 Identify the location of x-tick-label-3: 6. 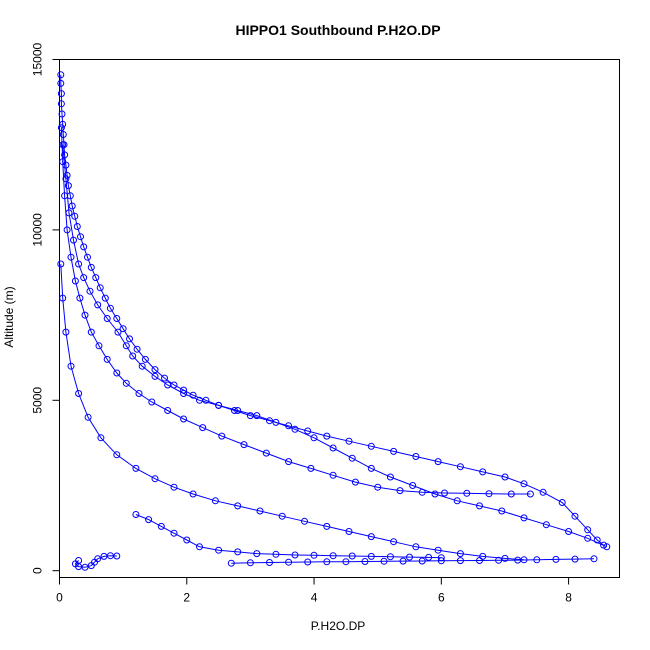
(441, 598).